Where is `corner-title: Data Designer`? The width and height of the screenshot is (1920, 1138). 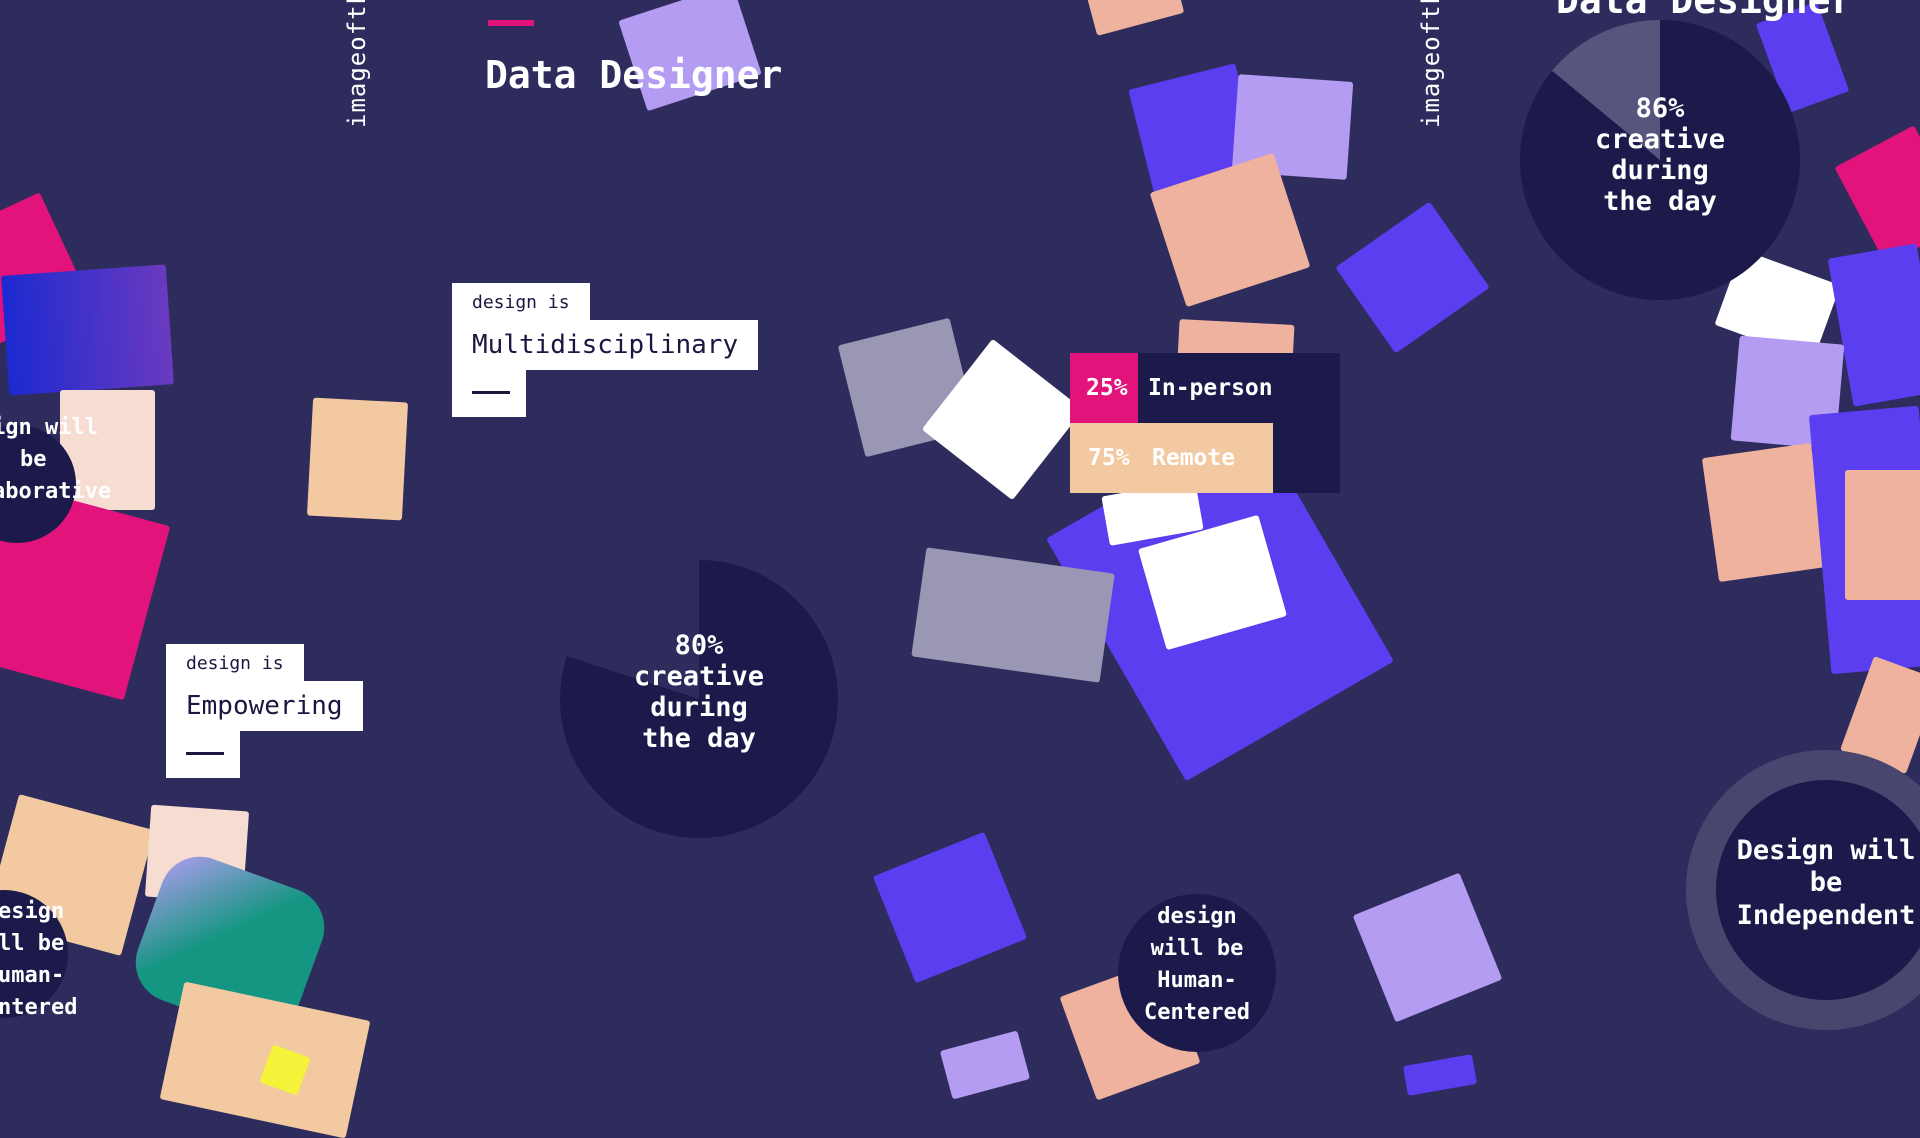
corner-title: Data Designer is located at coordinates (1705, 11).